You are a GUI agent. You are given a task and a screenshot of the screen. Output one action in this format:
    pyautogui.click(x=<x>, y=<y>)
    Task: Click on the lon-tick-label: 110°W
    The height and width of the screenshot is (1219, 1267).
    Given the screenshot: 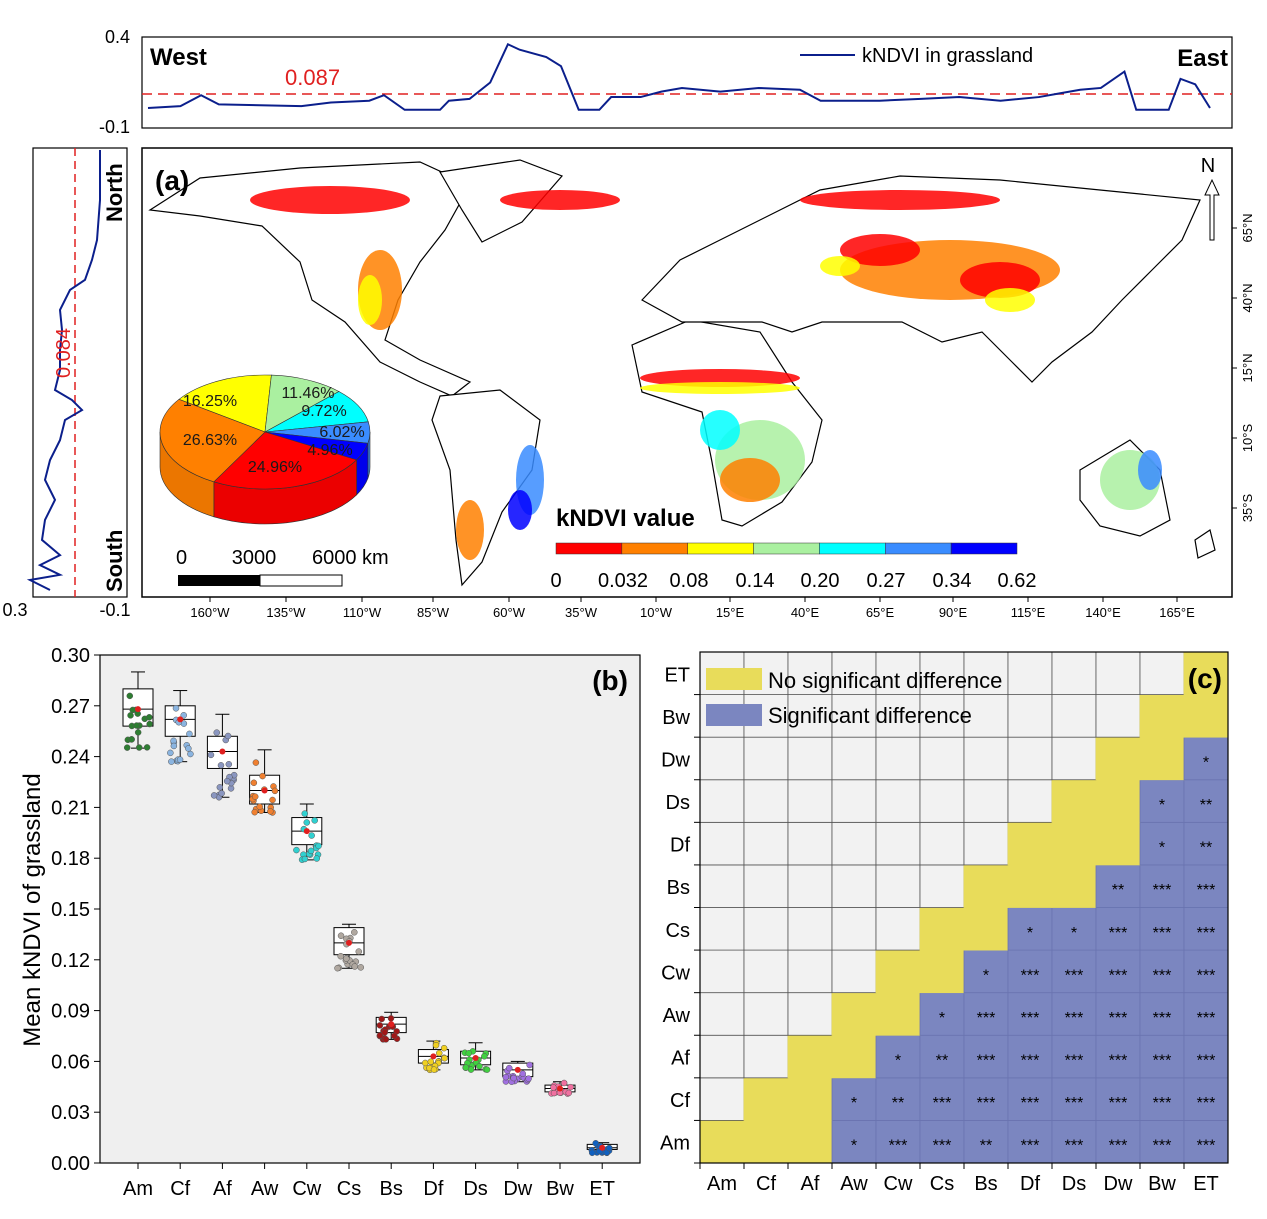 What is the action you would take?
    pyautogui.click(x=362, y=612)
    